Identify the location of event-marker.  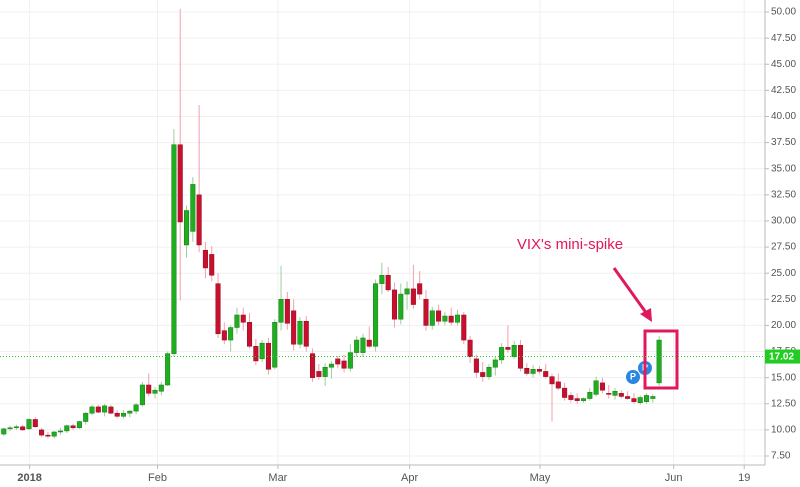
(633, 377).